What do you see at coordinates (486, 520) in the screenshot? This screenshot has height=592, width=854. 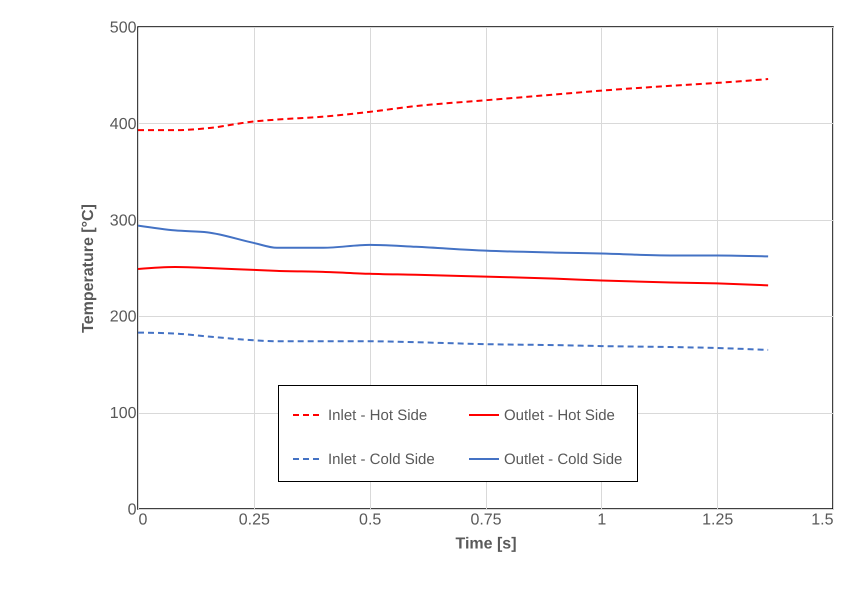 I see `x-tick-label: 0.75` at bounding box center [486, 520].